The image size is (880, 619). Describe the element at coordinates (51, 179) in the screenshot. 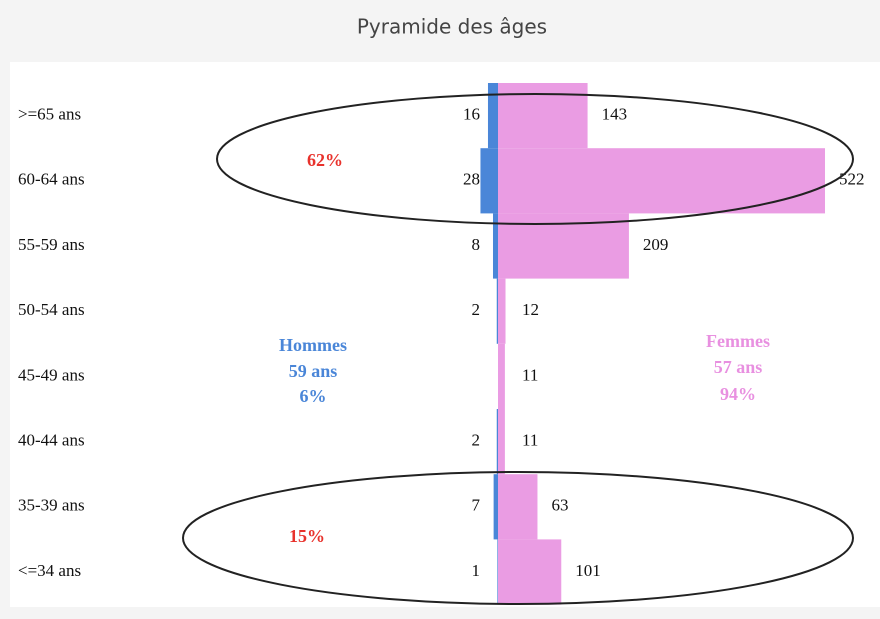

I see `category-label: 60-64 ans` at that location.